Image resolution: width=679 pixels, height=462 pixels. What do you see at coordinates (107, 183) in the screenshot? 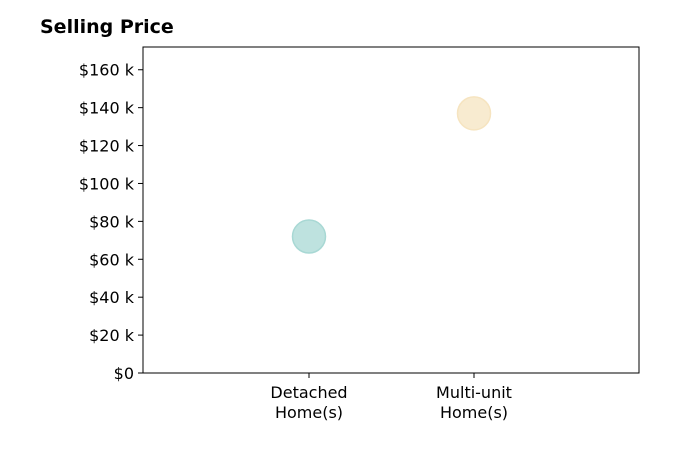
I see `y-tick-label: $100 k` at bounding box center [107, 183].